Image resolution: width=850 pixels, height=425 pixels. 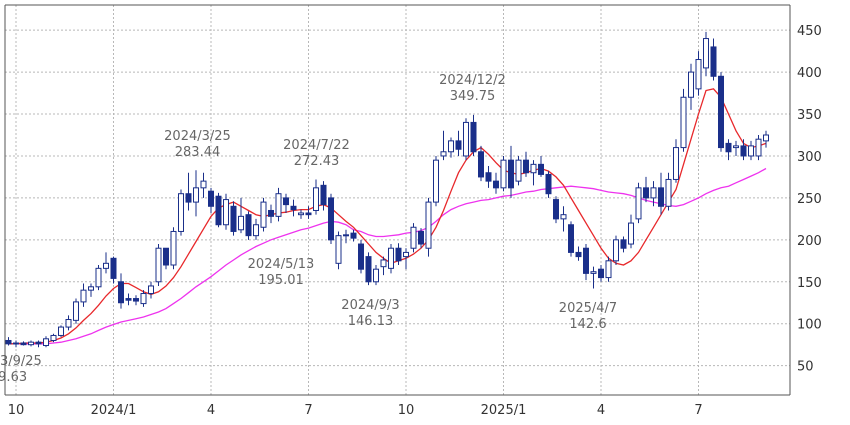 I want to click on annotation-date: 2024/3/25, so click(x=197, y=136).